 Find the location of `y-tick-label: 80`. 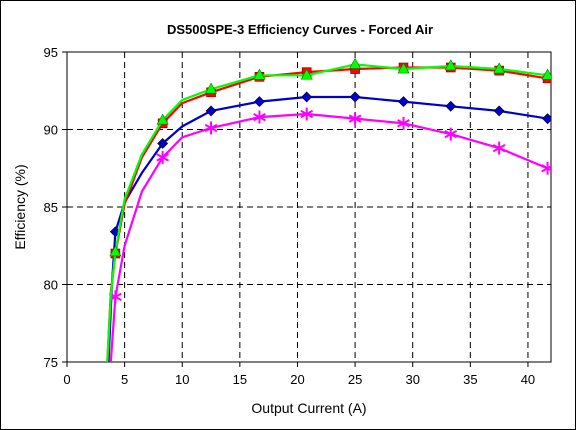

y-tick-label: 80 is located at coordinates (51, 285).